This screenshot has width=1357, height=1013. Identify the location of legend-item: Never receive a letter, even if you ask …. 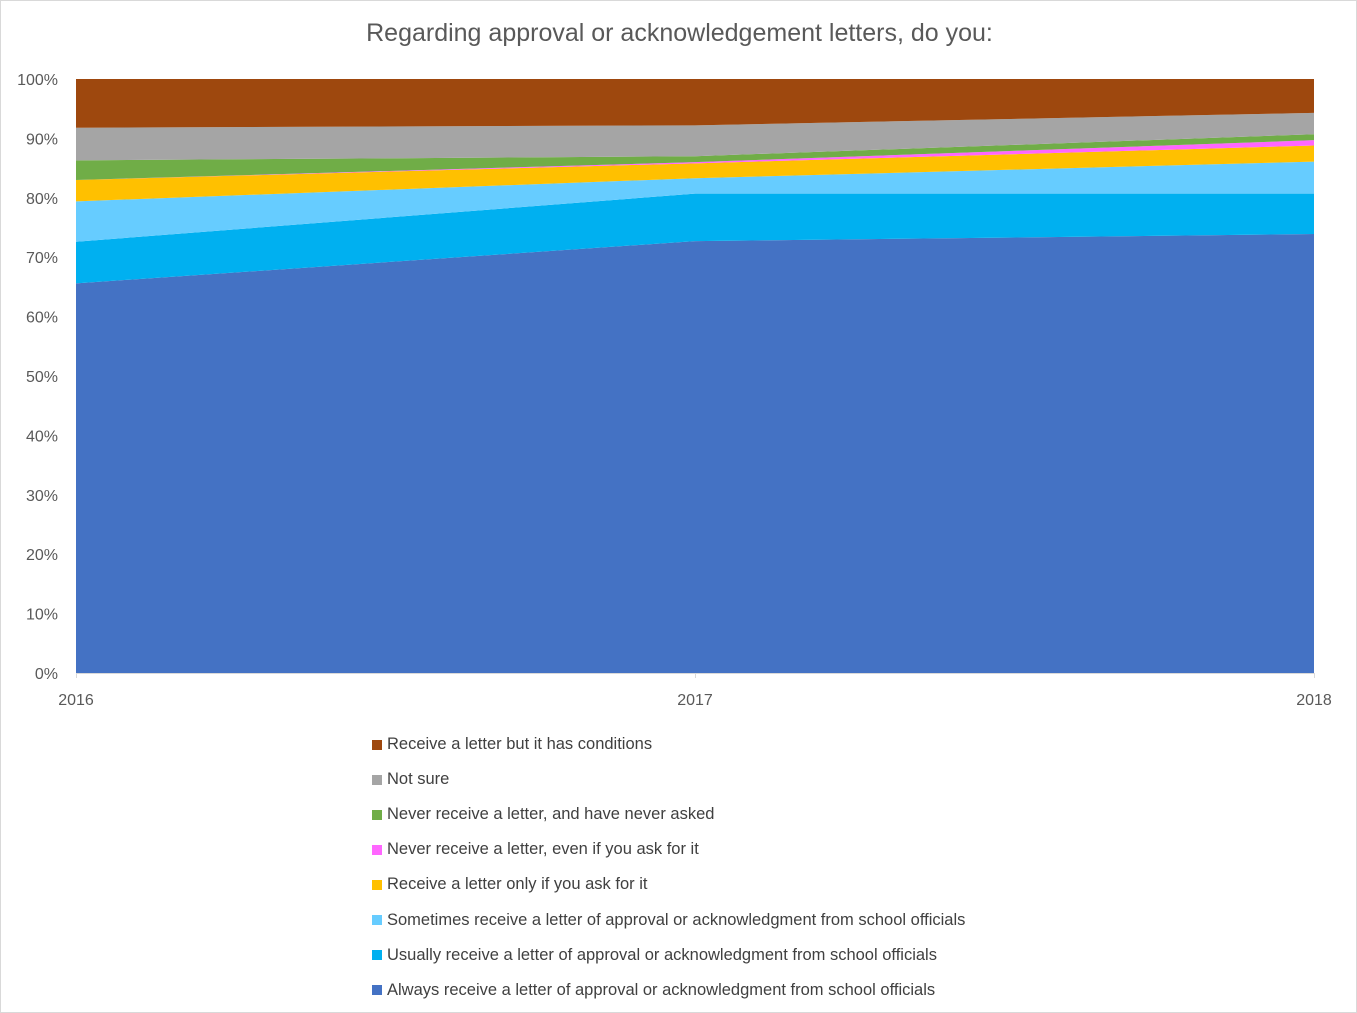
(668, 849).